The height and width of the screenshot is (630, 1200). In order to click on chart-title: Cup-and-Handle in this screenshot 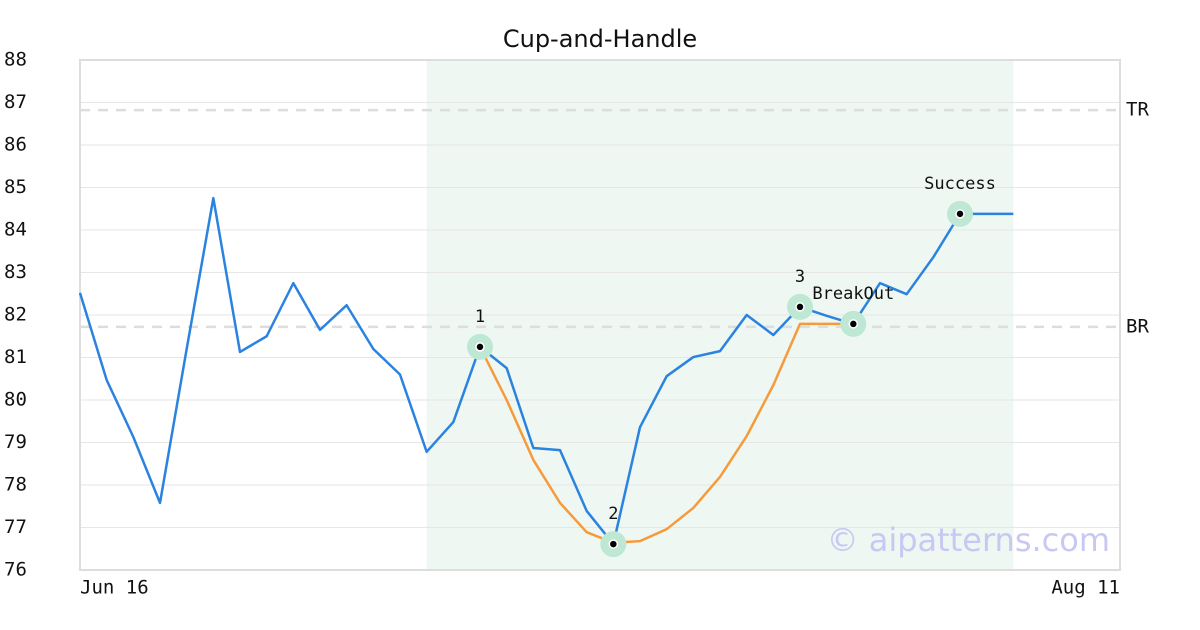, I will do `click(600, 39)`.